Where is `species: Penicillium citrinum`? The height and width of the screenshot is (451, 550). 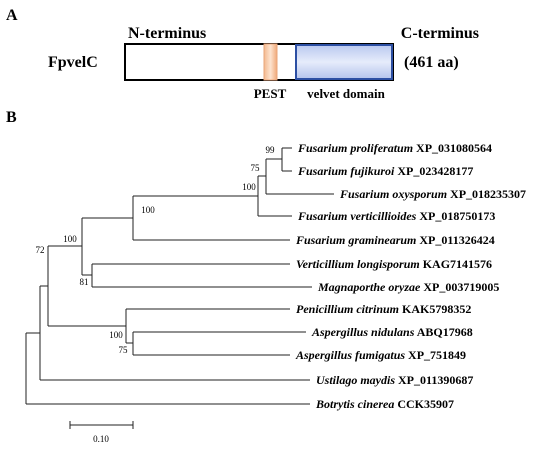
species: Penicillium citrinum is located at coordinates (347, 309).